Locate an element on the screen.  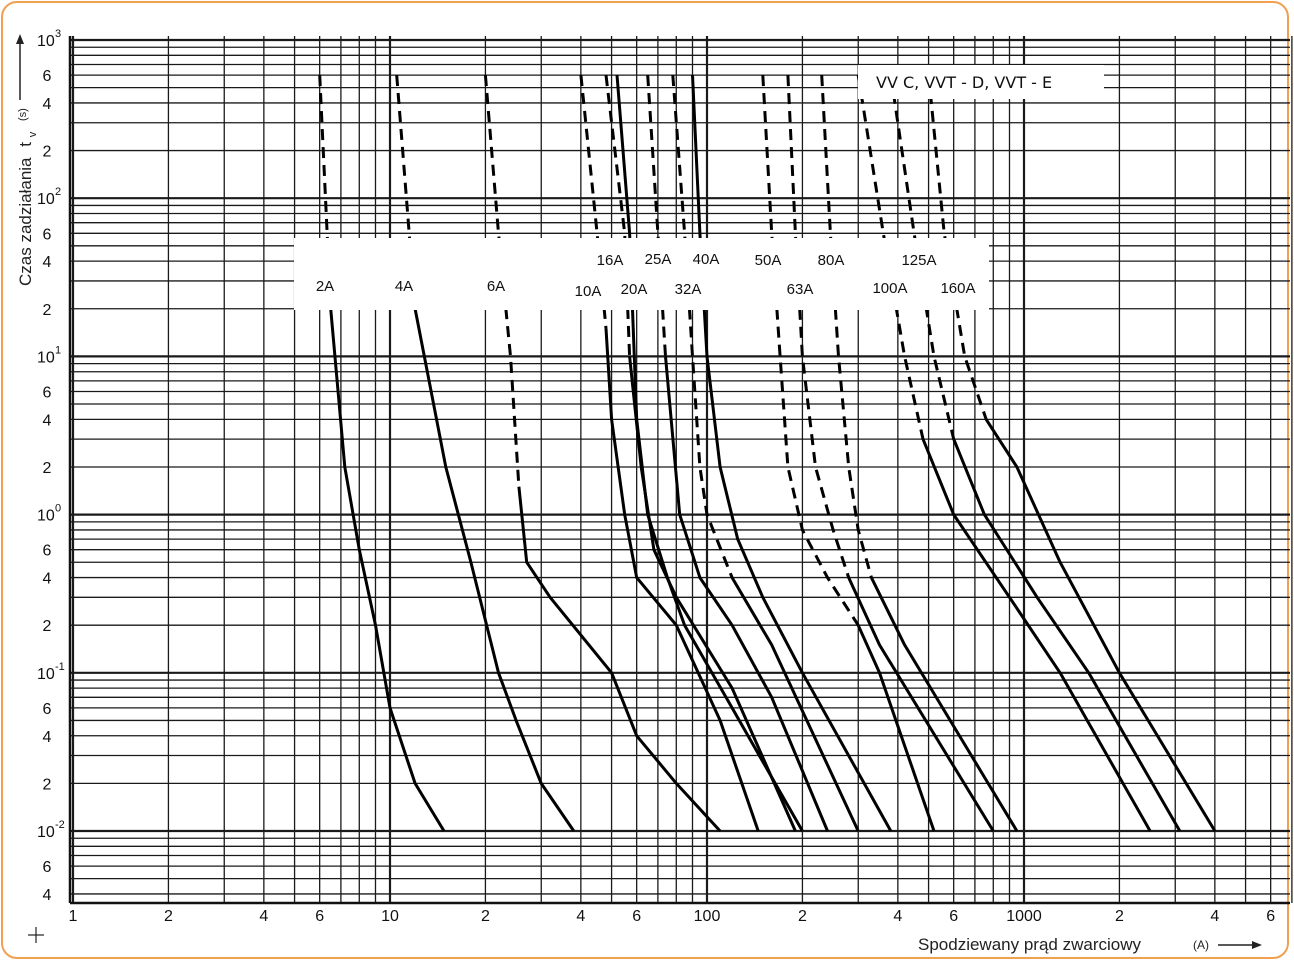
series-label-50A: 50A is located at coordinates (768, 260).